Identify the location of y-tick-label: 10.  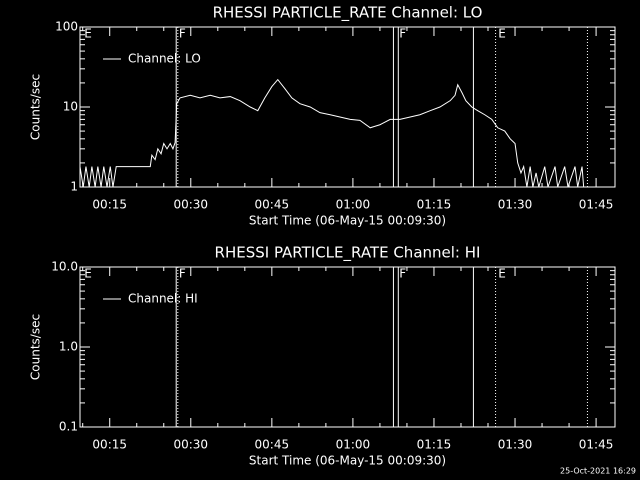
(70, 107).